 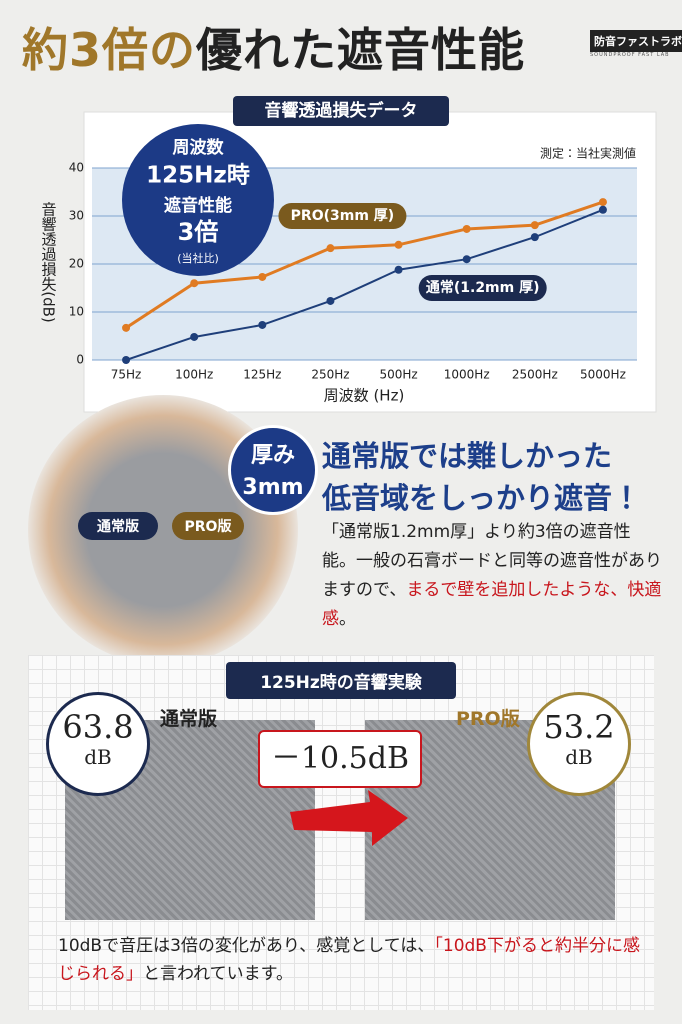 What do you see at coordinates (349, 960) in the screenshot?
I see `footer-highlight: 「10dB下がると約半分に感じられる」` at bounding box center [349, 960].